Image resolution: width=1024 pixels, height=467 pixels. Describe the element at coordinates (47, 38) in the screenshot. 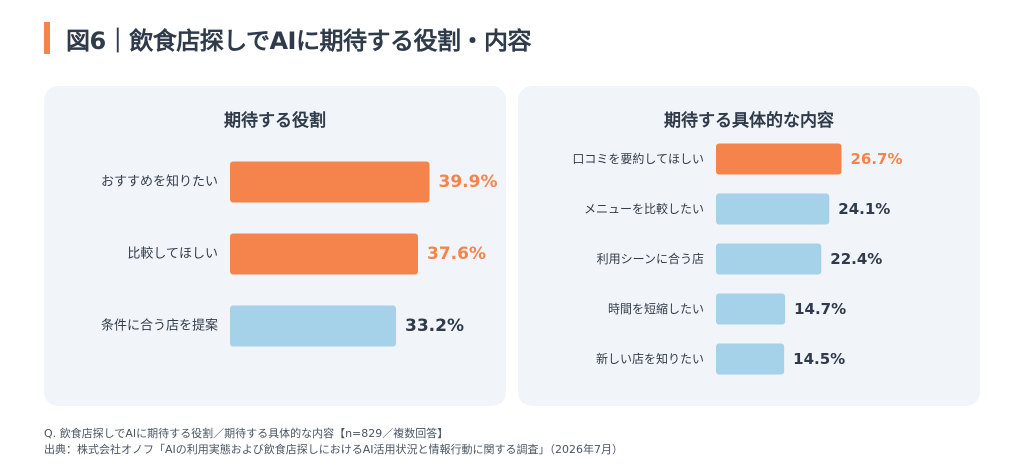

I see `title-accent-bar` at that location.